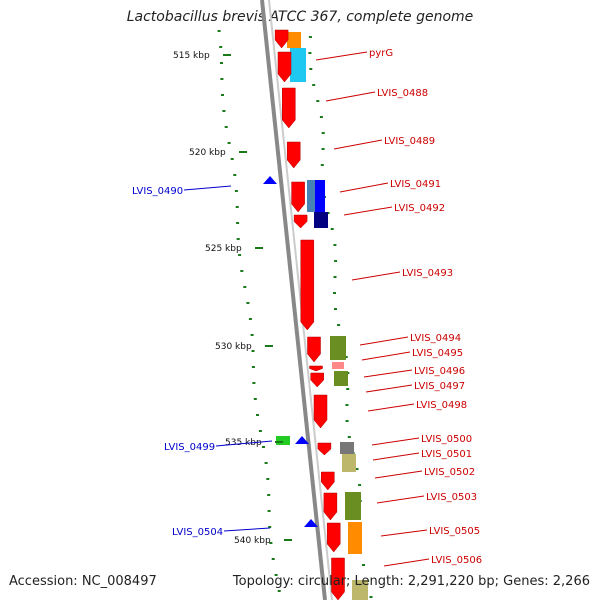 The image size is (600, 600). What do you see at coordinates (419, 208) in the screenshot?
I see `forward-gene-label: LVIS_0492` at bounding box center [419, 208].